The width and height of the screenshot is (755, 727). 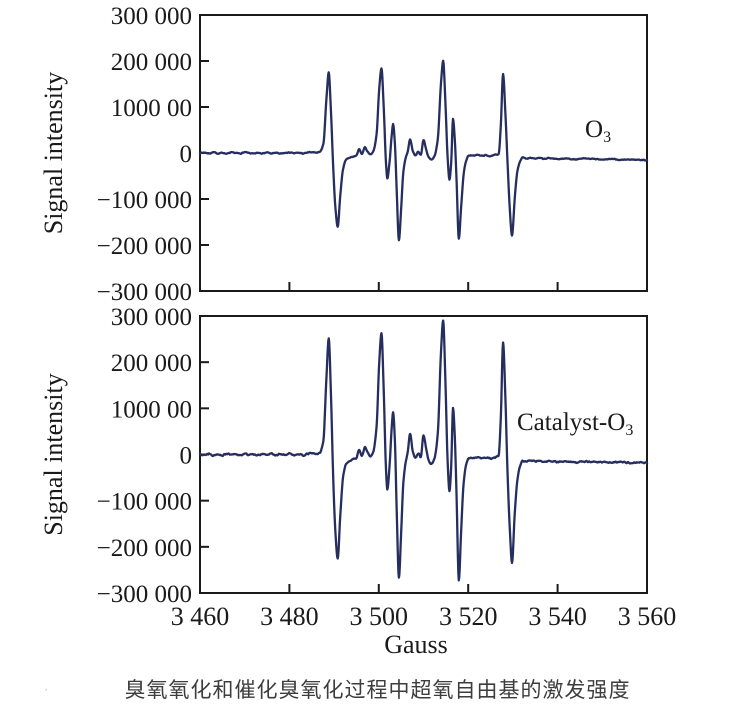 What do you see at coordinates (379, 616) in the screenshot?
I see `x-tick-label: 3 500` at bounding box center [379, 616].